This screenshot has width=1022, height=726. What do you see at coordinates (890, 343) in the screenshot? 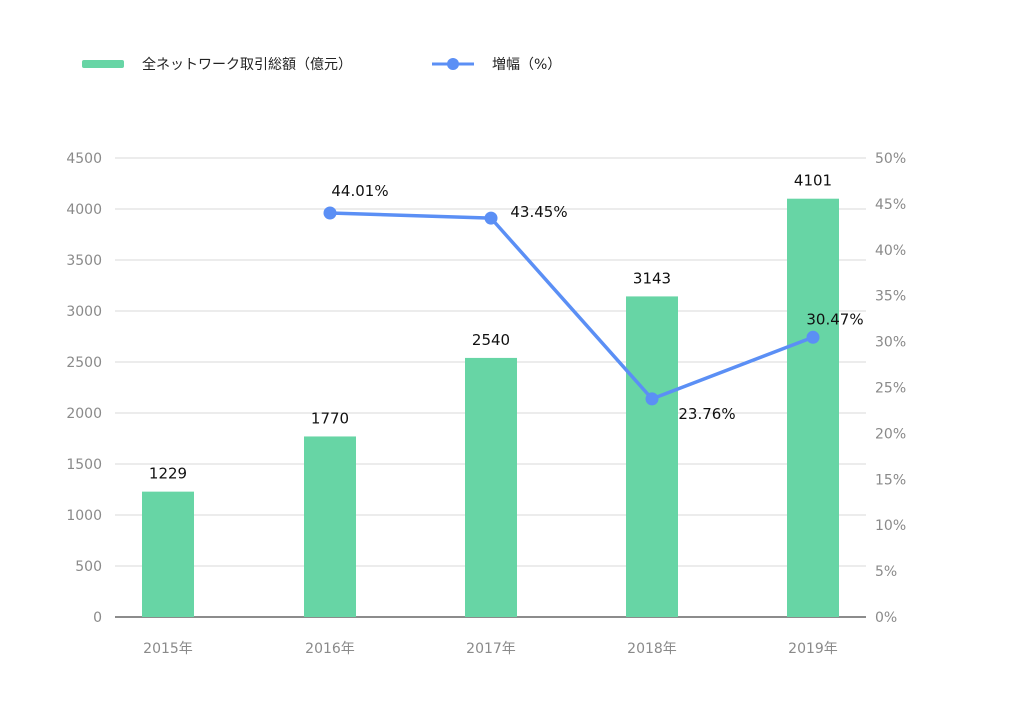
I see `y-right-tick-label: 30%` at bounding box center [890, 343].